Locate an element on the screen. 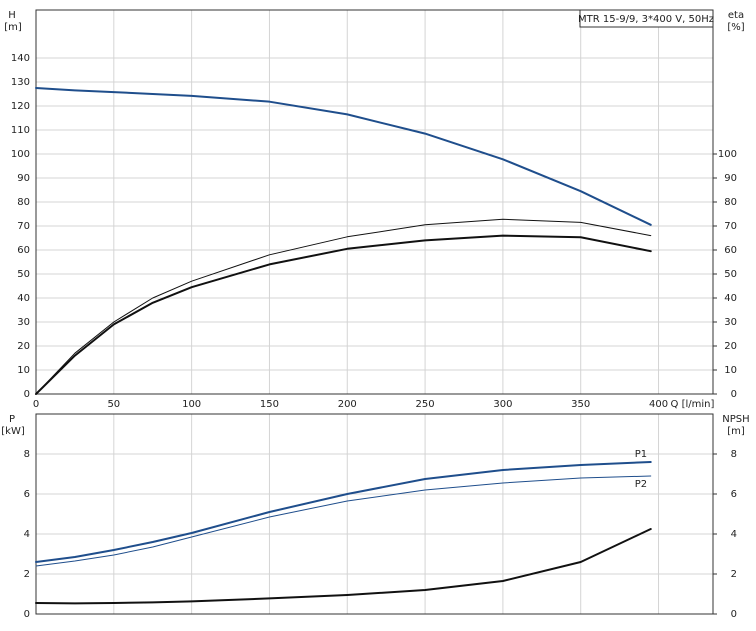  y2-axis-unit: [m] is located at coordinates (736, 431).